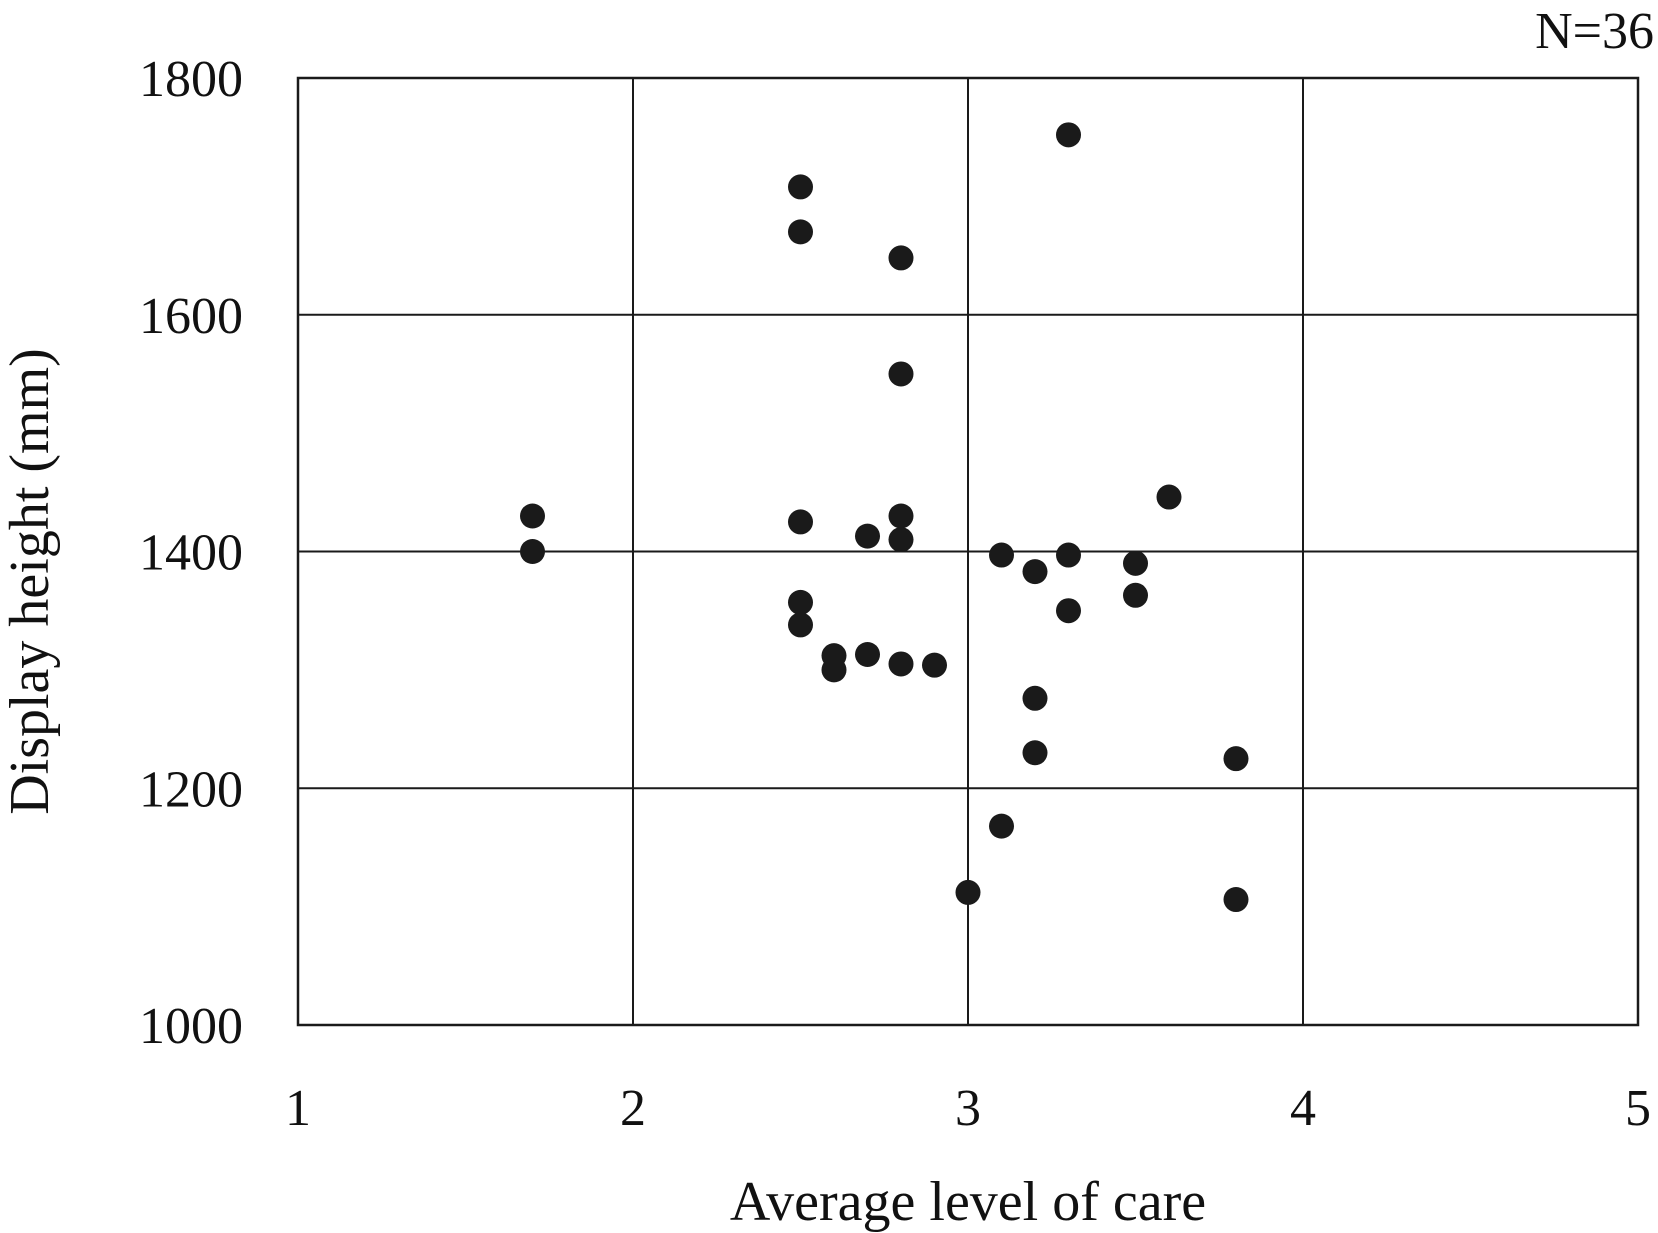  What do you see at coordinates (191, 316) in the screenshot?
I see `y-tick-label: 1600` at bounding box center [191, 316].